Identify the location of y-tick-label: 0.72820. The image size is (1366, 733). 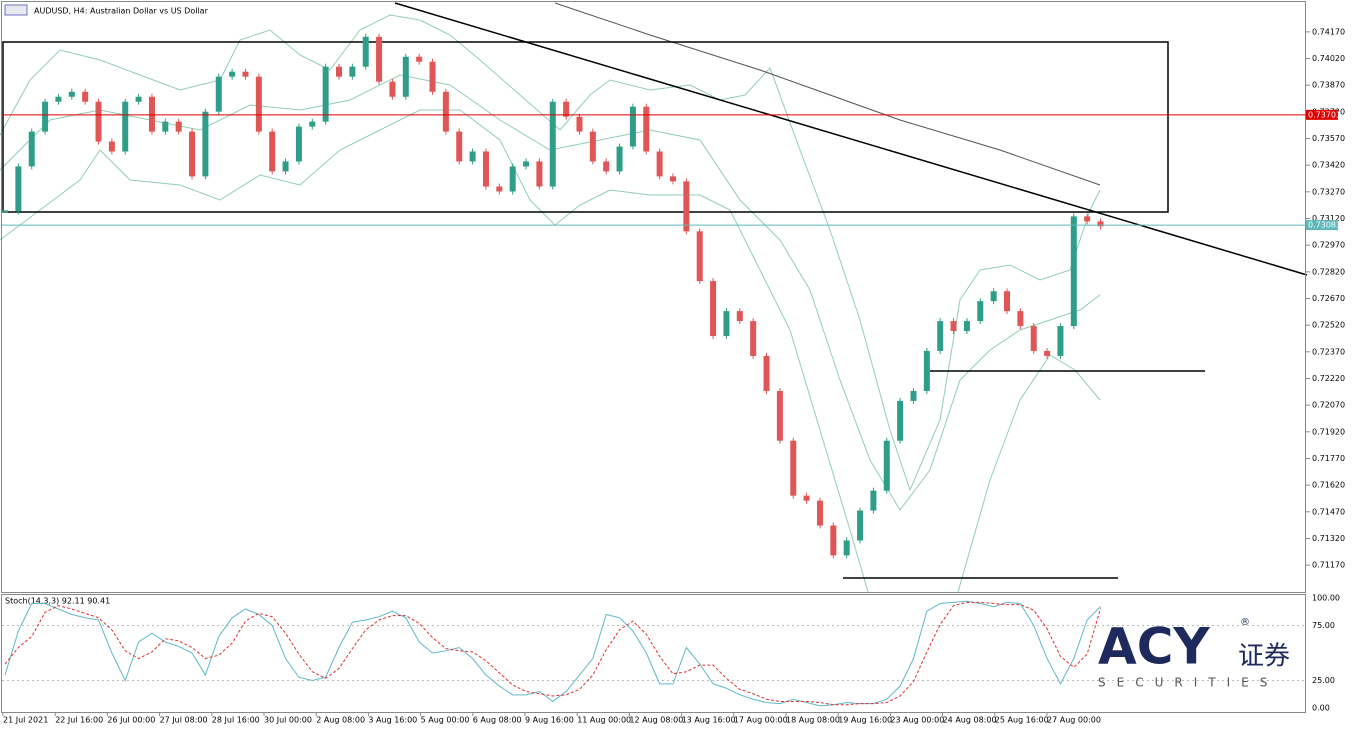
(1328, 271).